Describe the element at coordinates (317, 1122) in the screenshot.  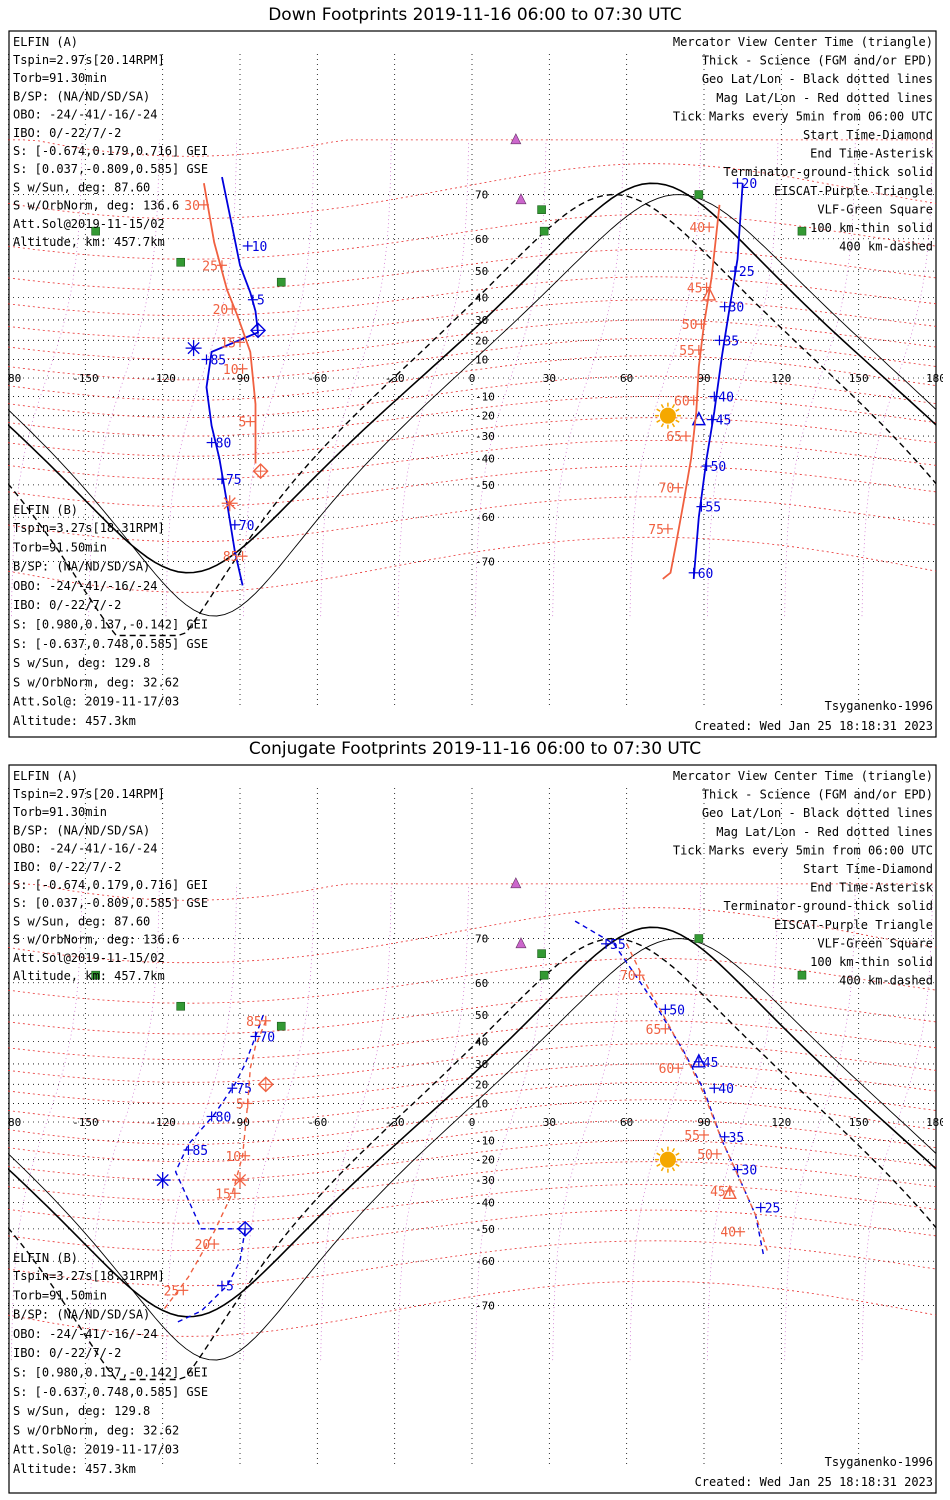
I see `lon-tick-label: -60` at that location.